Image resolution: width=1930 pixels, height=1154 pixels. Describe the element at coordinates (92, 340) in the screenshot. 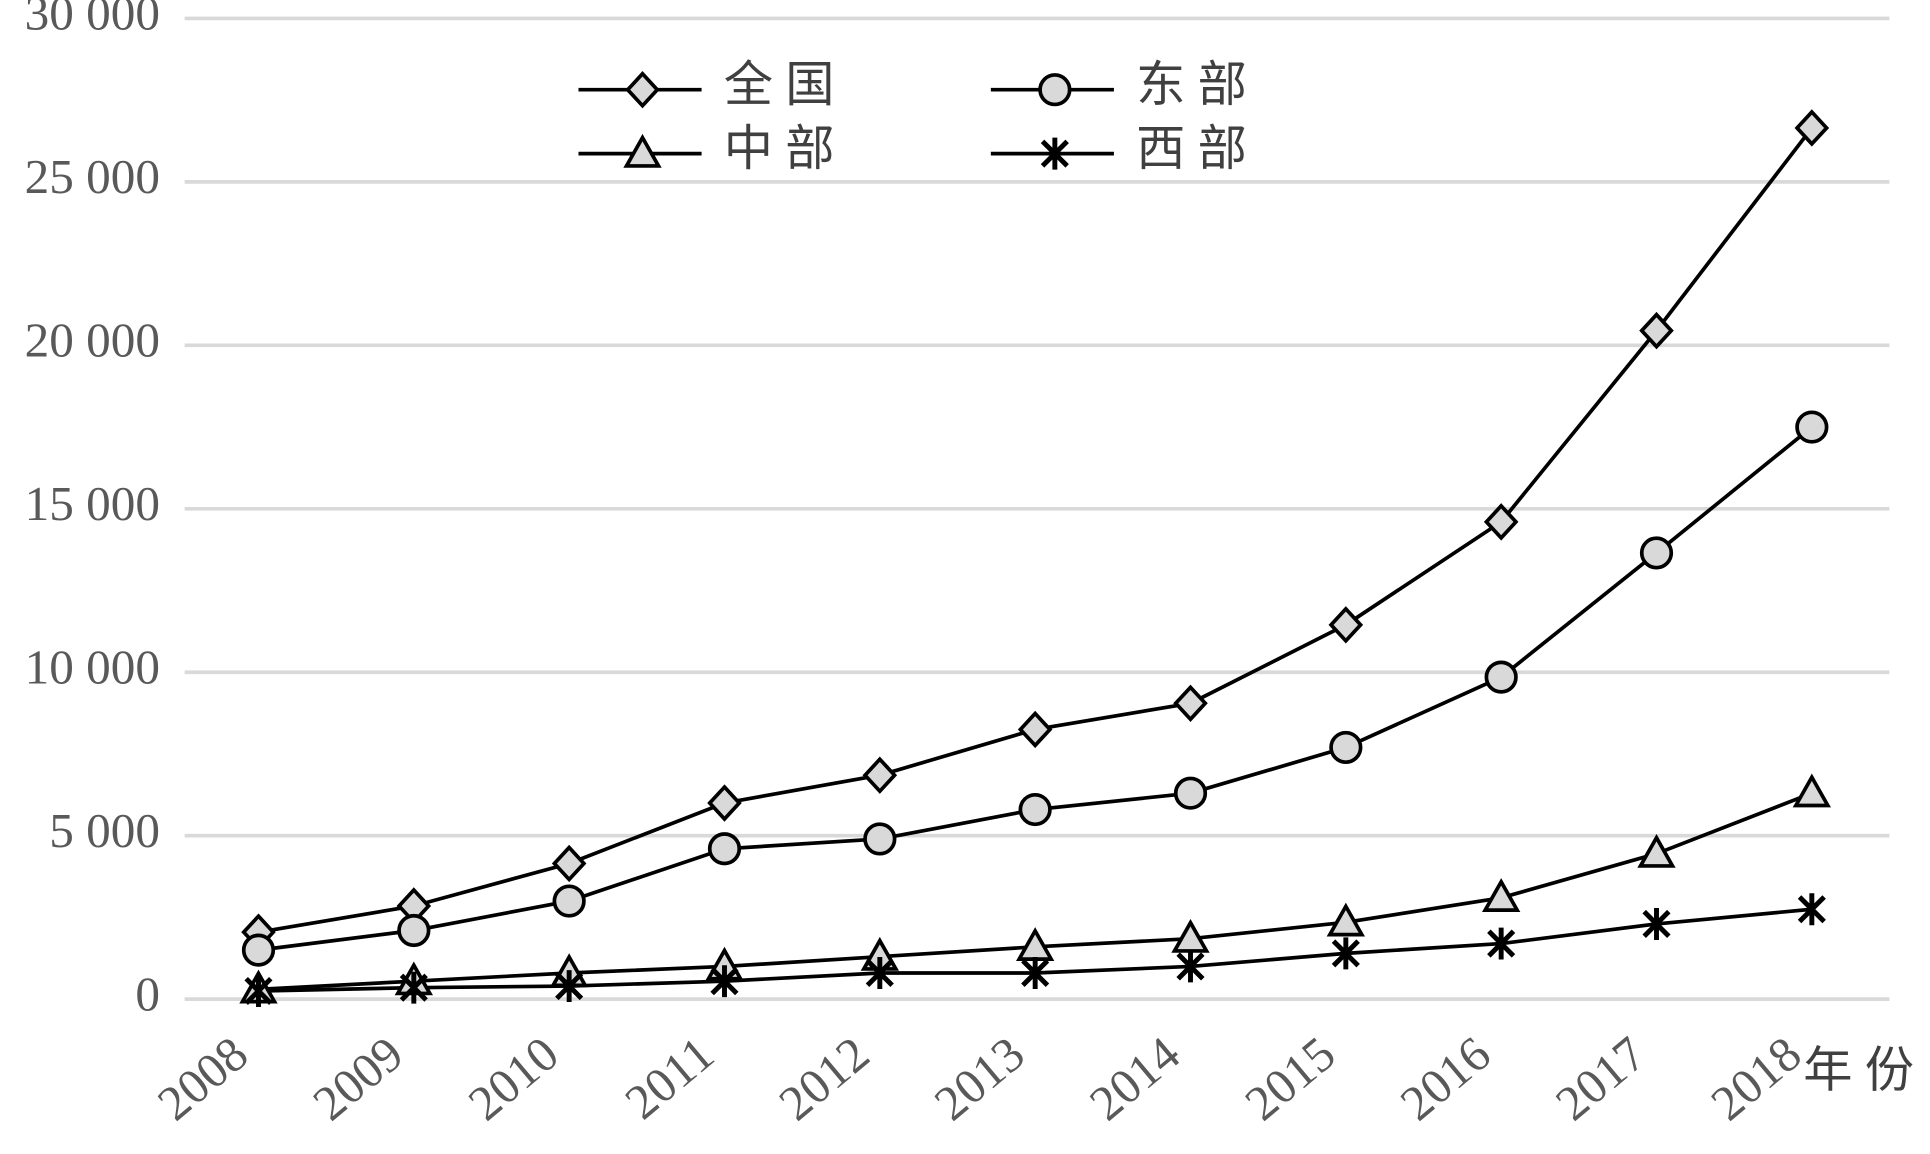

I see `y-tick-label: 20 000` at that location.